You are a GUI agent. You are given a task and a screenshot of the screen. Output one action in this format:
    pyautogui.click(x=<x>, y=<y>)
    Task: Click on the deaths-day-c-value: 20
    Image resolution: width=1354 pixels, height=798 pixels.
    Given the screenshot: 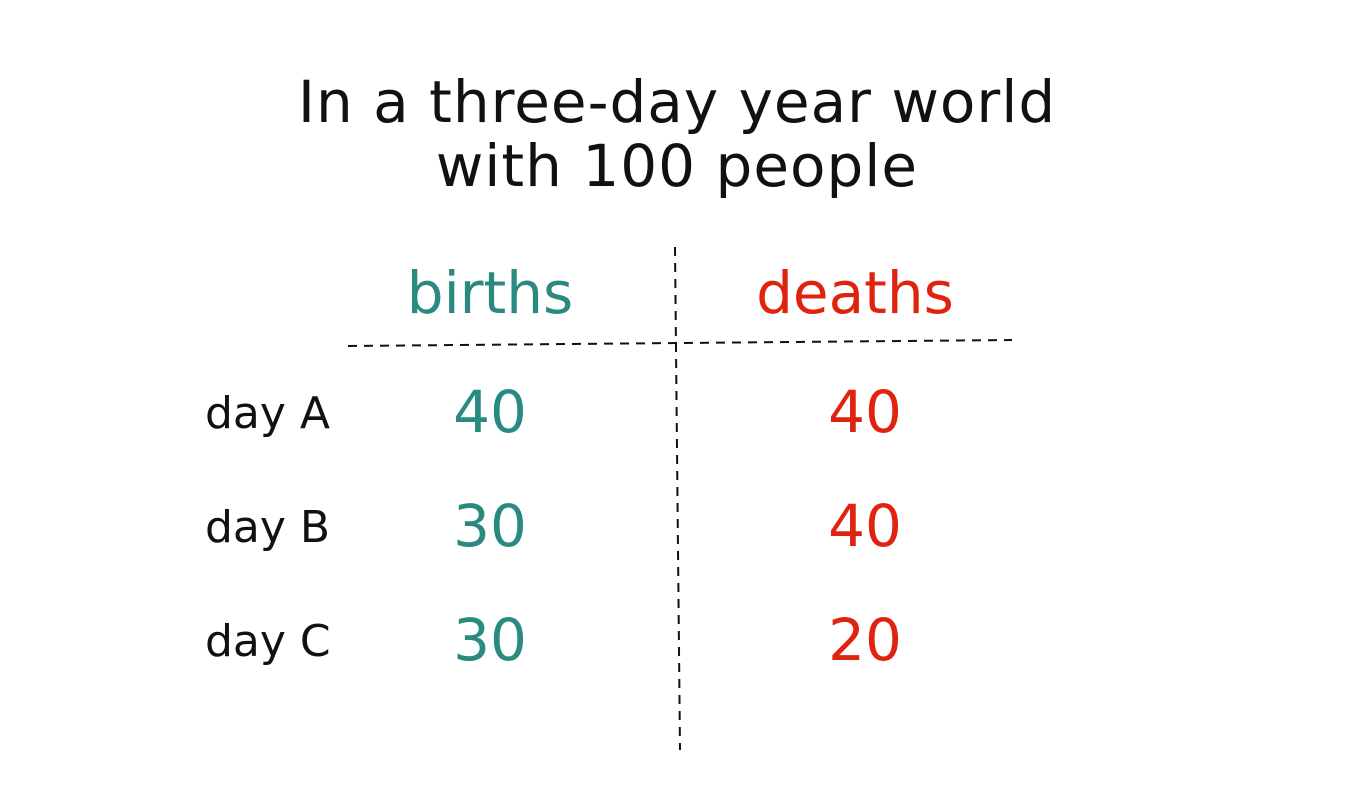 What is the action you would take?
    pyautogui.click(x=865, y=640)
    